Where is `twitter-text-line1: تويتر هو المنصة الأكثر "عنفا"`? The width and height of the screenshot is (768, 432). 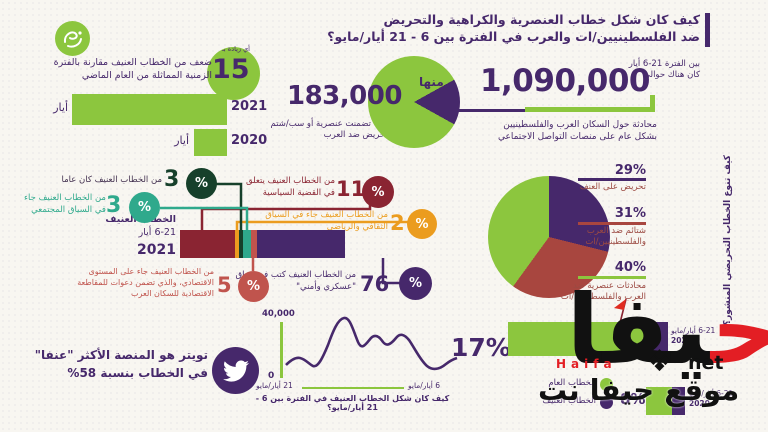 twitter-text-line1: تويتر هو المنصة الأكثر "عنفا" is located at coordinates (121, 355).